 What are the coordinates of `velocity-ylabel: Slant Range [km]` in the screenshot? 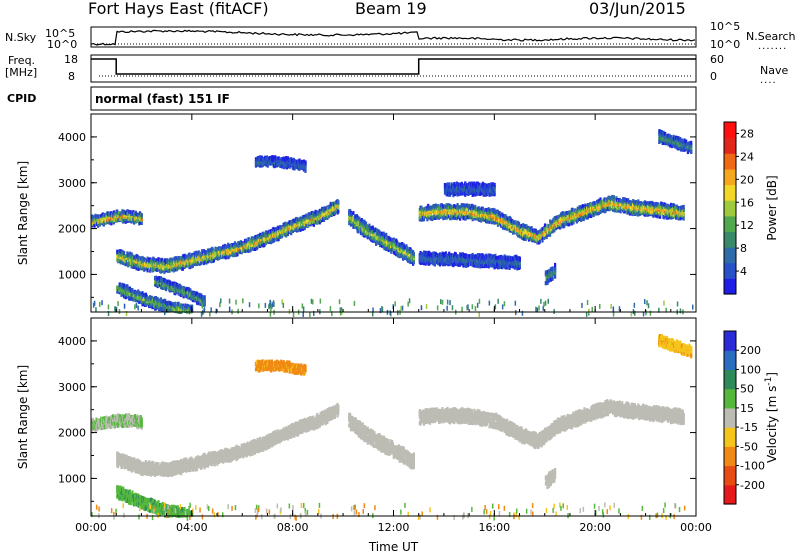 It's located at (23, 417).